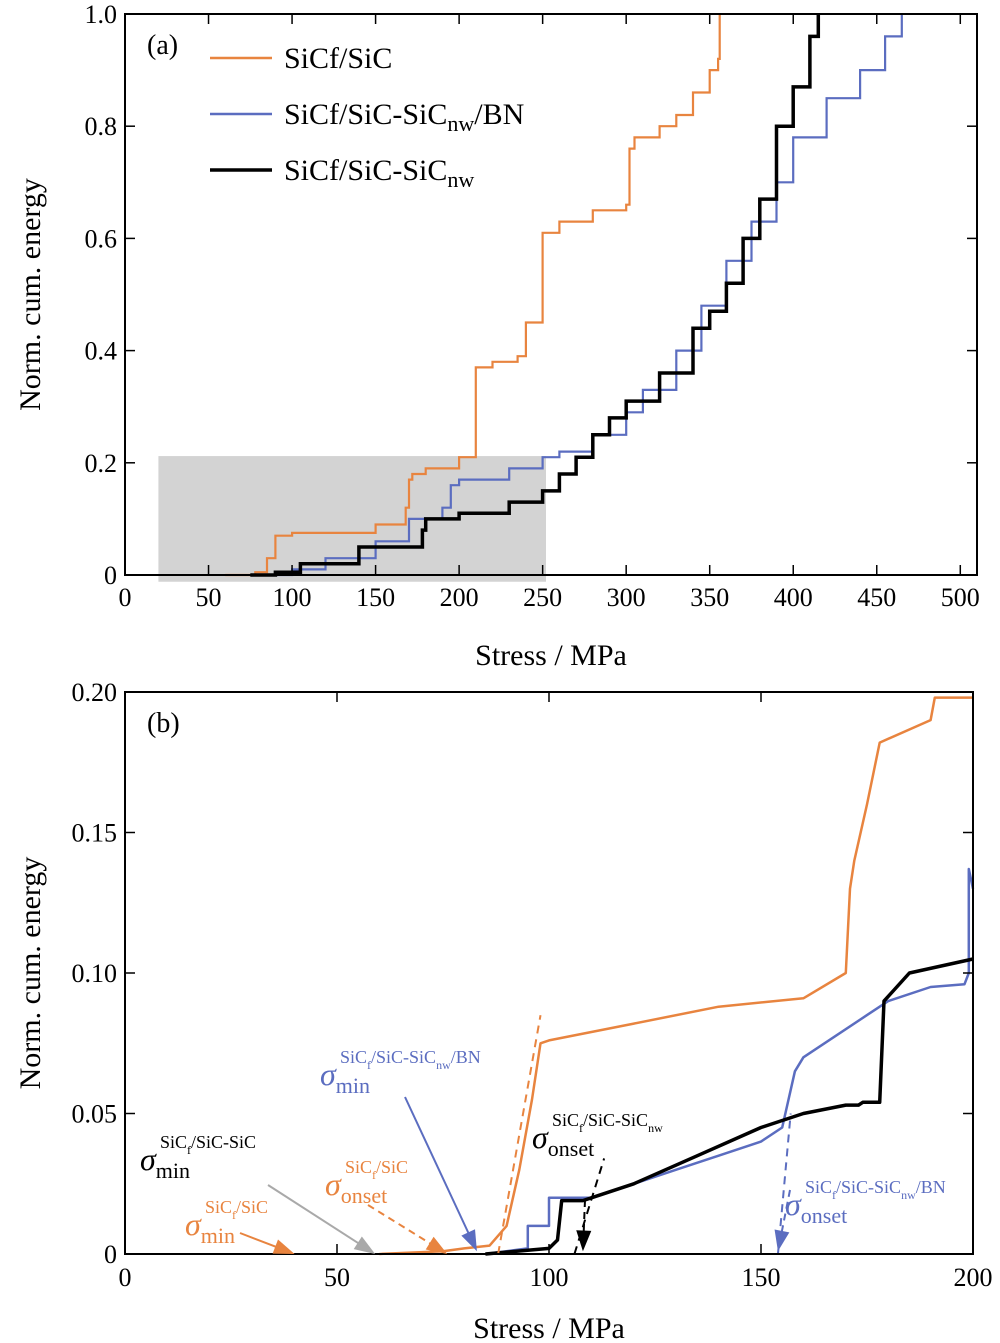 The width and height of the screenshot is (1000, 1343). Describe the element at coordinates (379, 173) in the screenshot. I see `legend-label-2: SiCf/SiC-SiCnw` at that location.